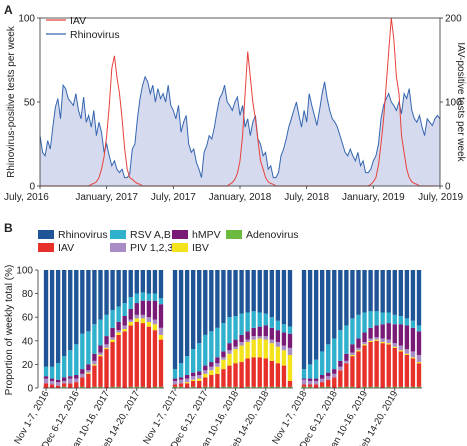  What do you see at coordinates (95, 35) in the screenshot?
I see `legend-rhinovirus-label: Rhinovirus` at bounding box center [95, 35].